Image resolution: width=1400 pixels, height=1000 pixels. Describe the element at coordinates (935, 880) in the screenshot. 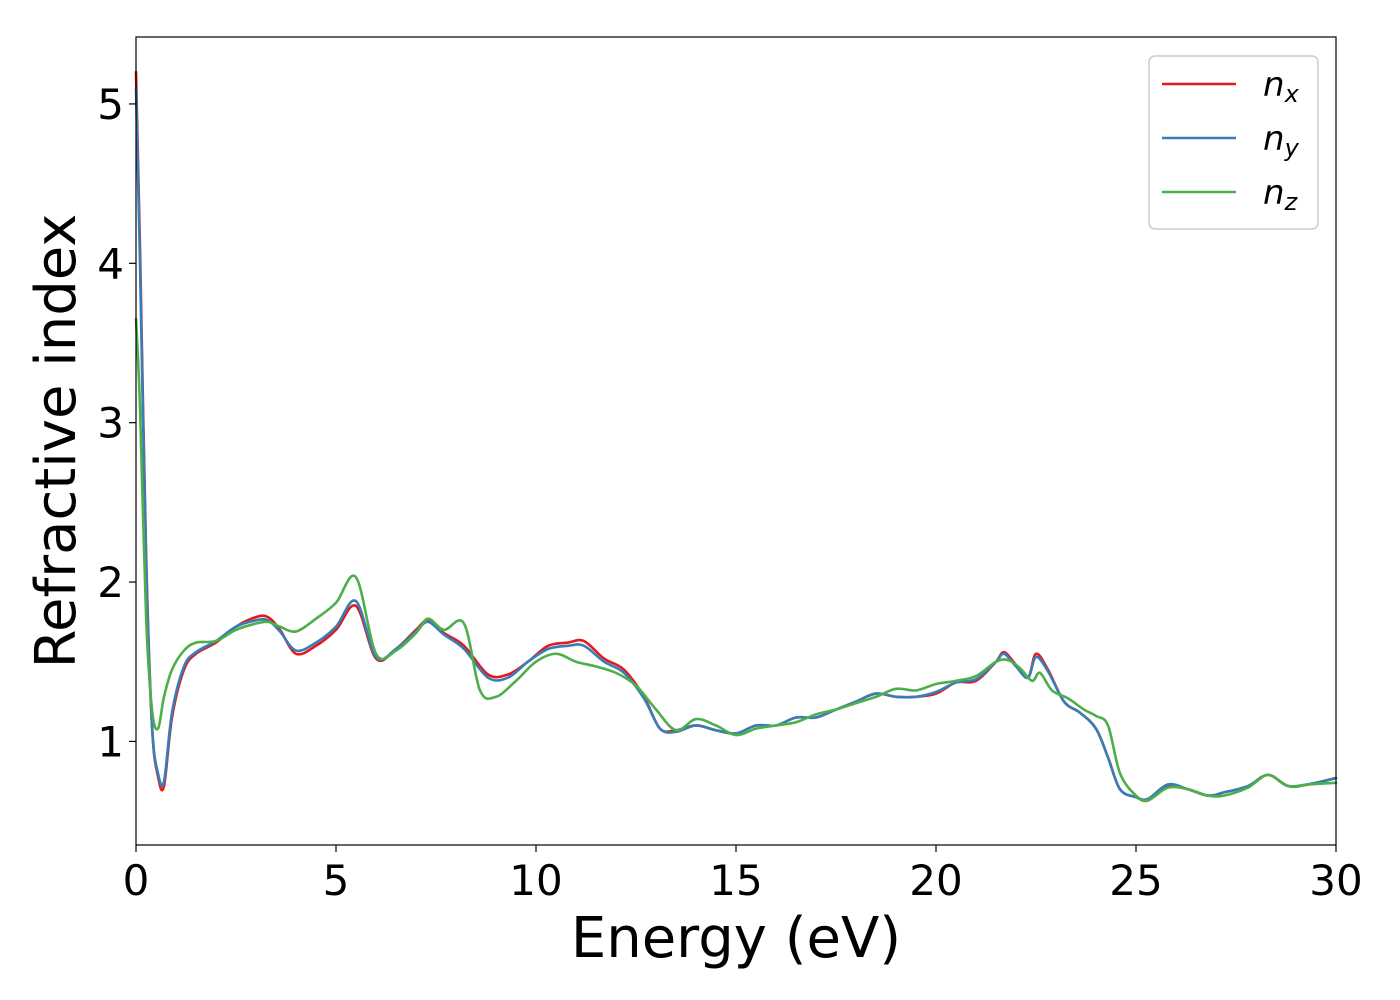

I see `x-tick-label: 20` at that location.